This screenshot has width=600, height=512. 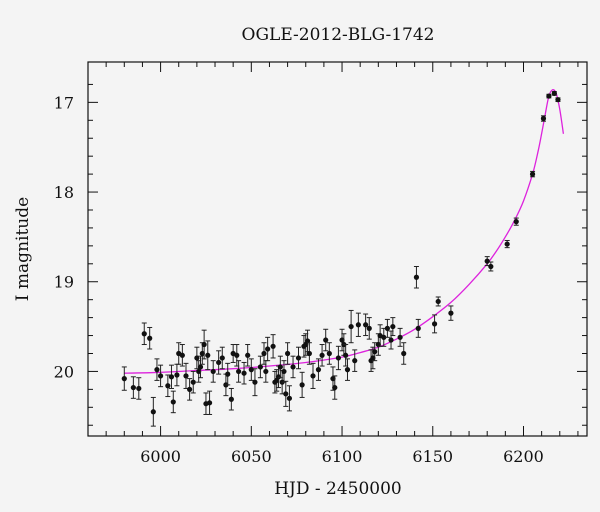 I want to click on y-tick-label: 19, so click(x=64, y=282).